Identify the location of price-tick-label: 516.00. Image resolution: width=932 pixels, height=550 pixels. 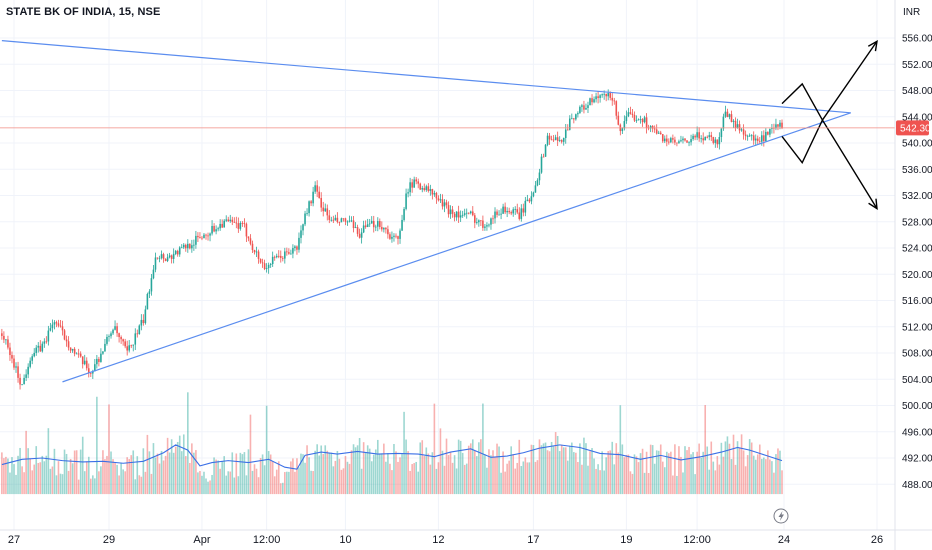
(917, 301).